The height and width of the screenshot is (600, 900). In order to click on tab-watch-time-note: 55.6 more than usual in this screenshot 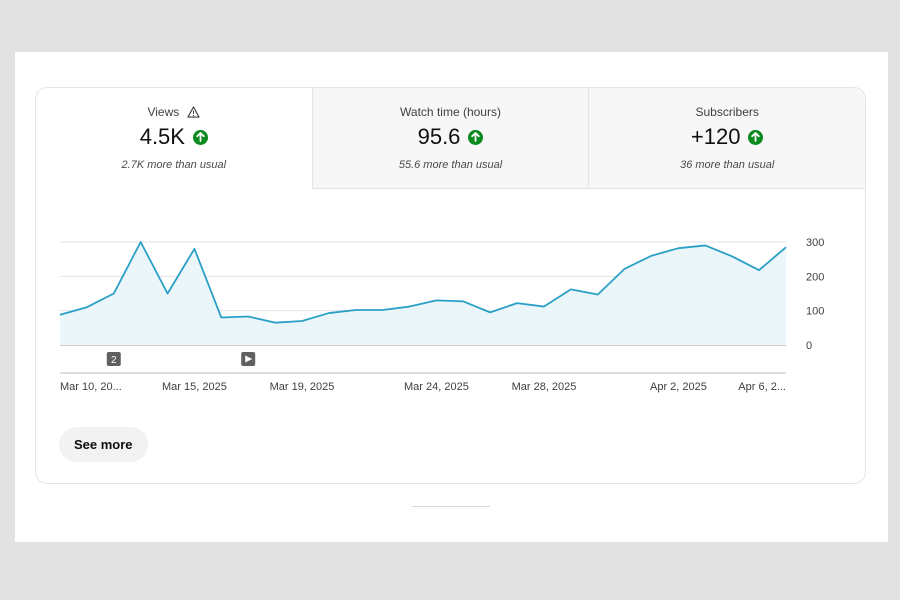, I will do `click(450, 165)`.